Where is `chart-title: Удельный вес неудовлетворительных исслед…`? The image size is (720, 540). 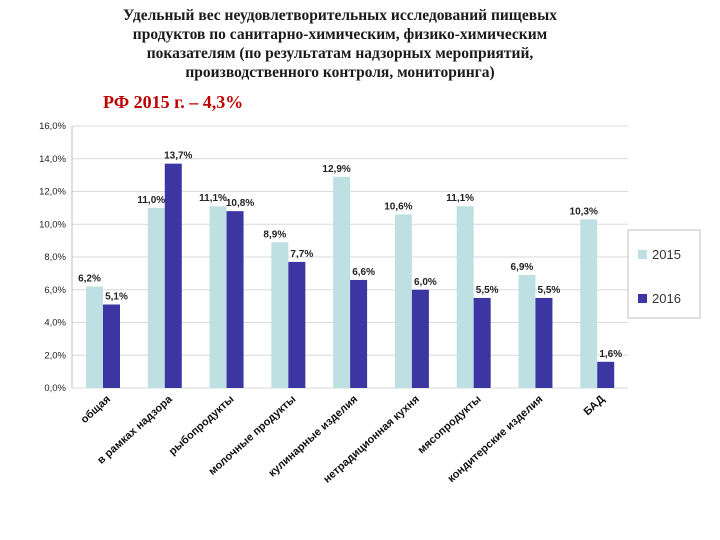 chart-title: Удельный вес неудовлетворительных исслед… is located at coordinates (340, 44).